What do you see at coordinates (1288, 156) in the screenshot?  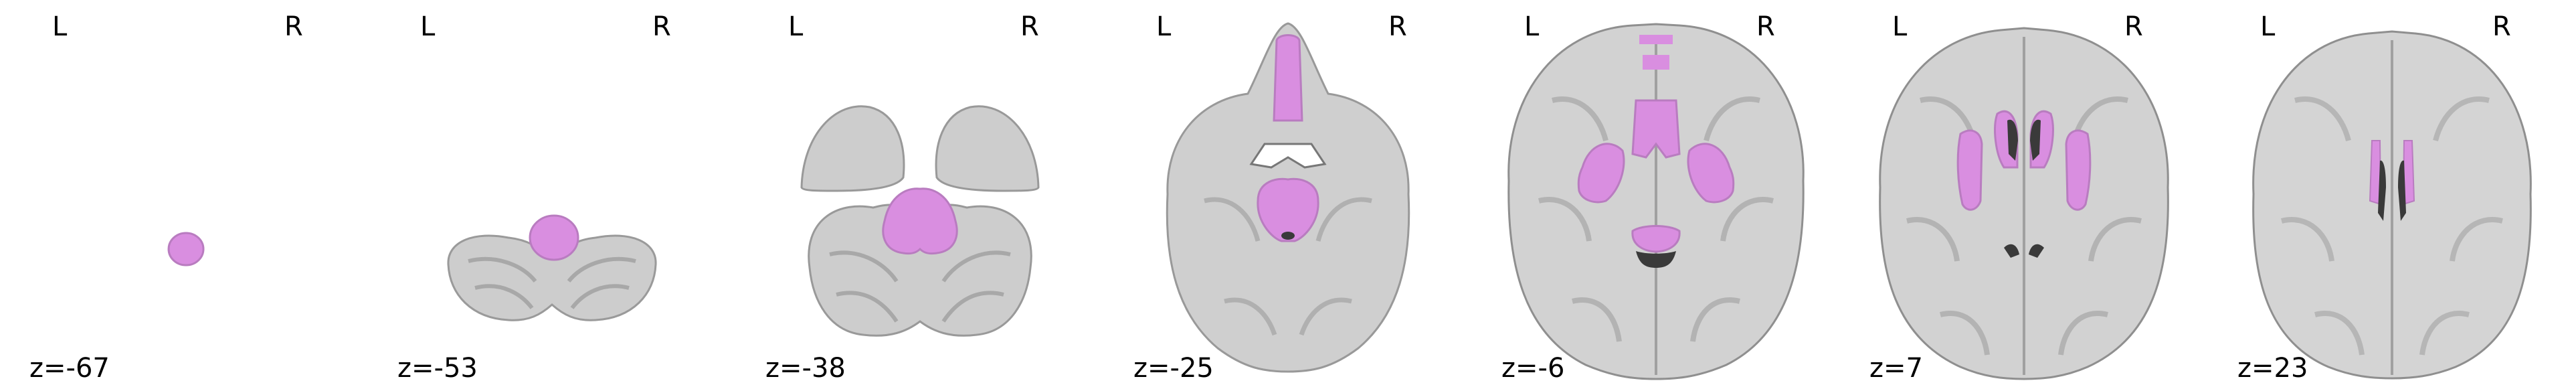 I see `suprasellar-cistern` at bounding box center [1288, 156].